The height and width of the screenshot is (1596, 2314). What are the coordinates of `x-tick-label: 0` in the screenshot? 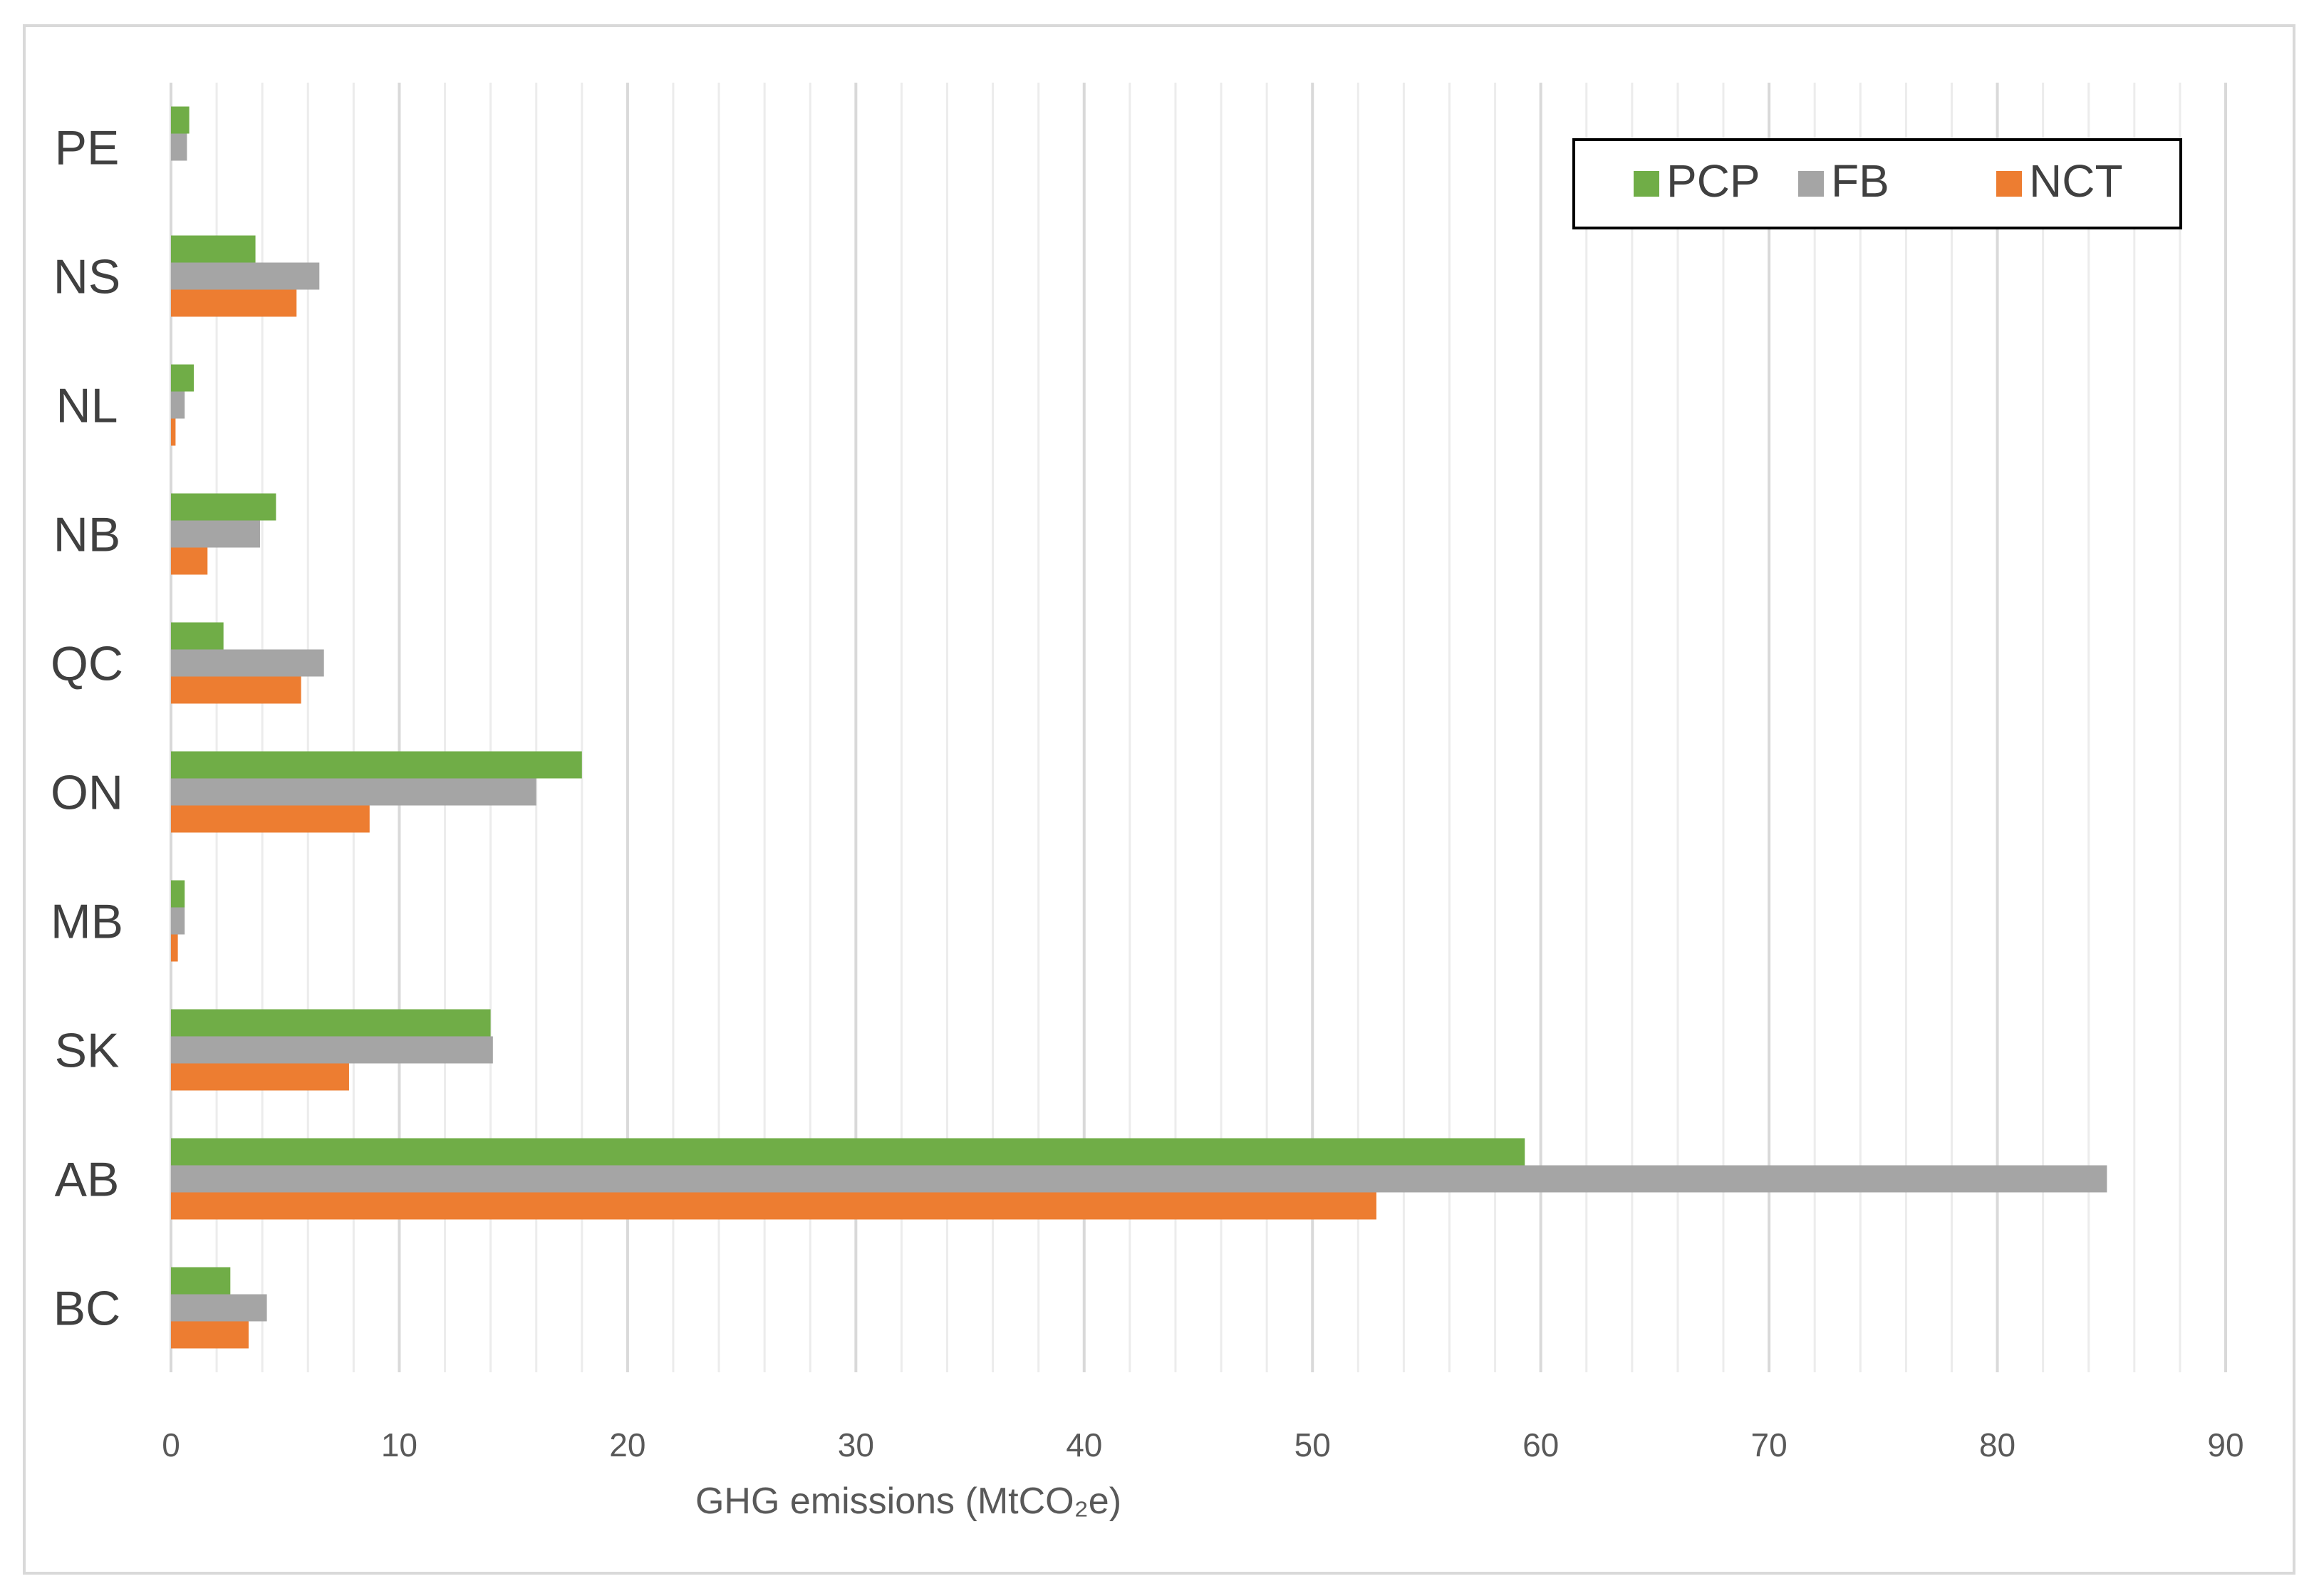 It's located at (171, 1444).